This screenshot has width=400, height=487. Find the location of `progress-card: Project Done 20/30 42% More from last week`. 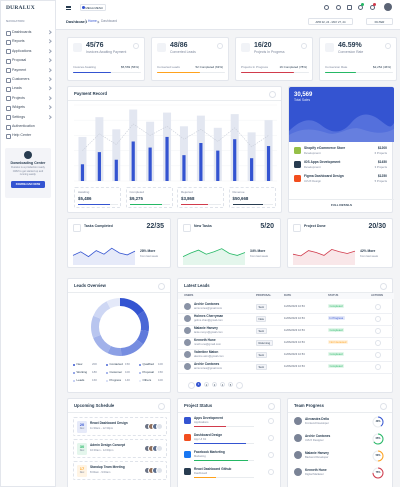

progress-card: Project Done 20/30 42% More from last week is located at coordinates (340, 243).